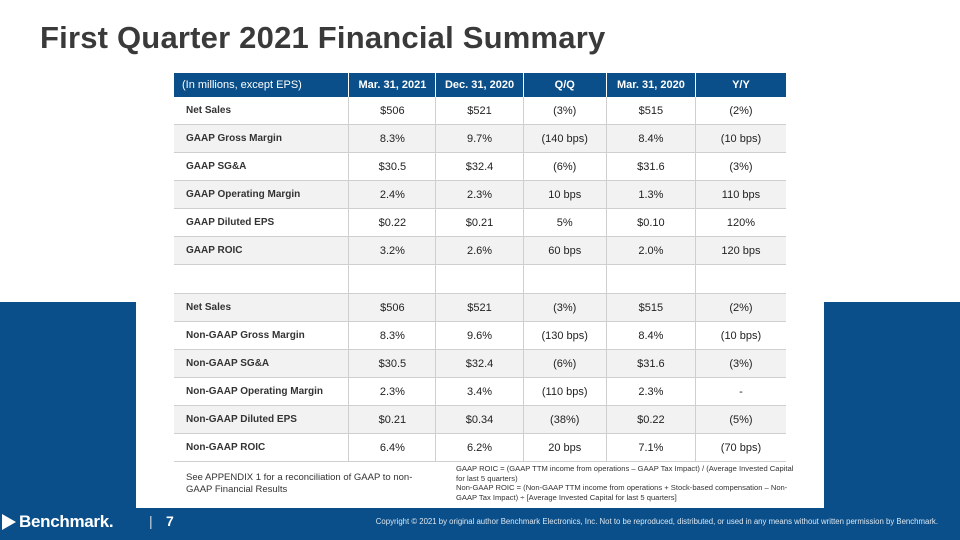 Image resolution: width=960 pixels, height=540 pixels. Describe the element at coordinates (740, 419) in the screenshot. I see `table-cell: (5%)` at that location.